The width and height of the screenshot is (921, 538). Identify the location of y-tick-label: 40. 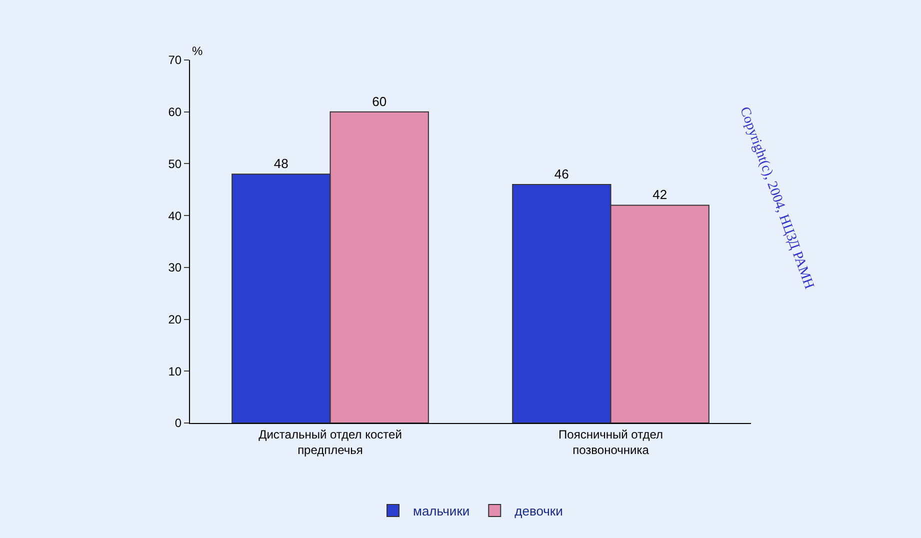
(175, 215).